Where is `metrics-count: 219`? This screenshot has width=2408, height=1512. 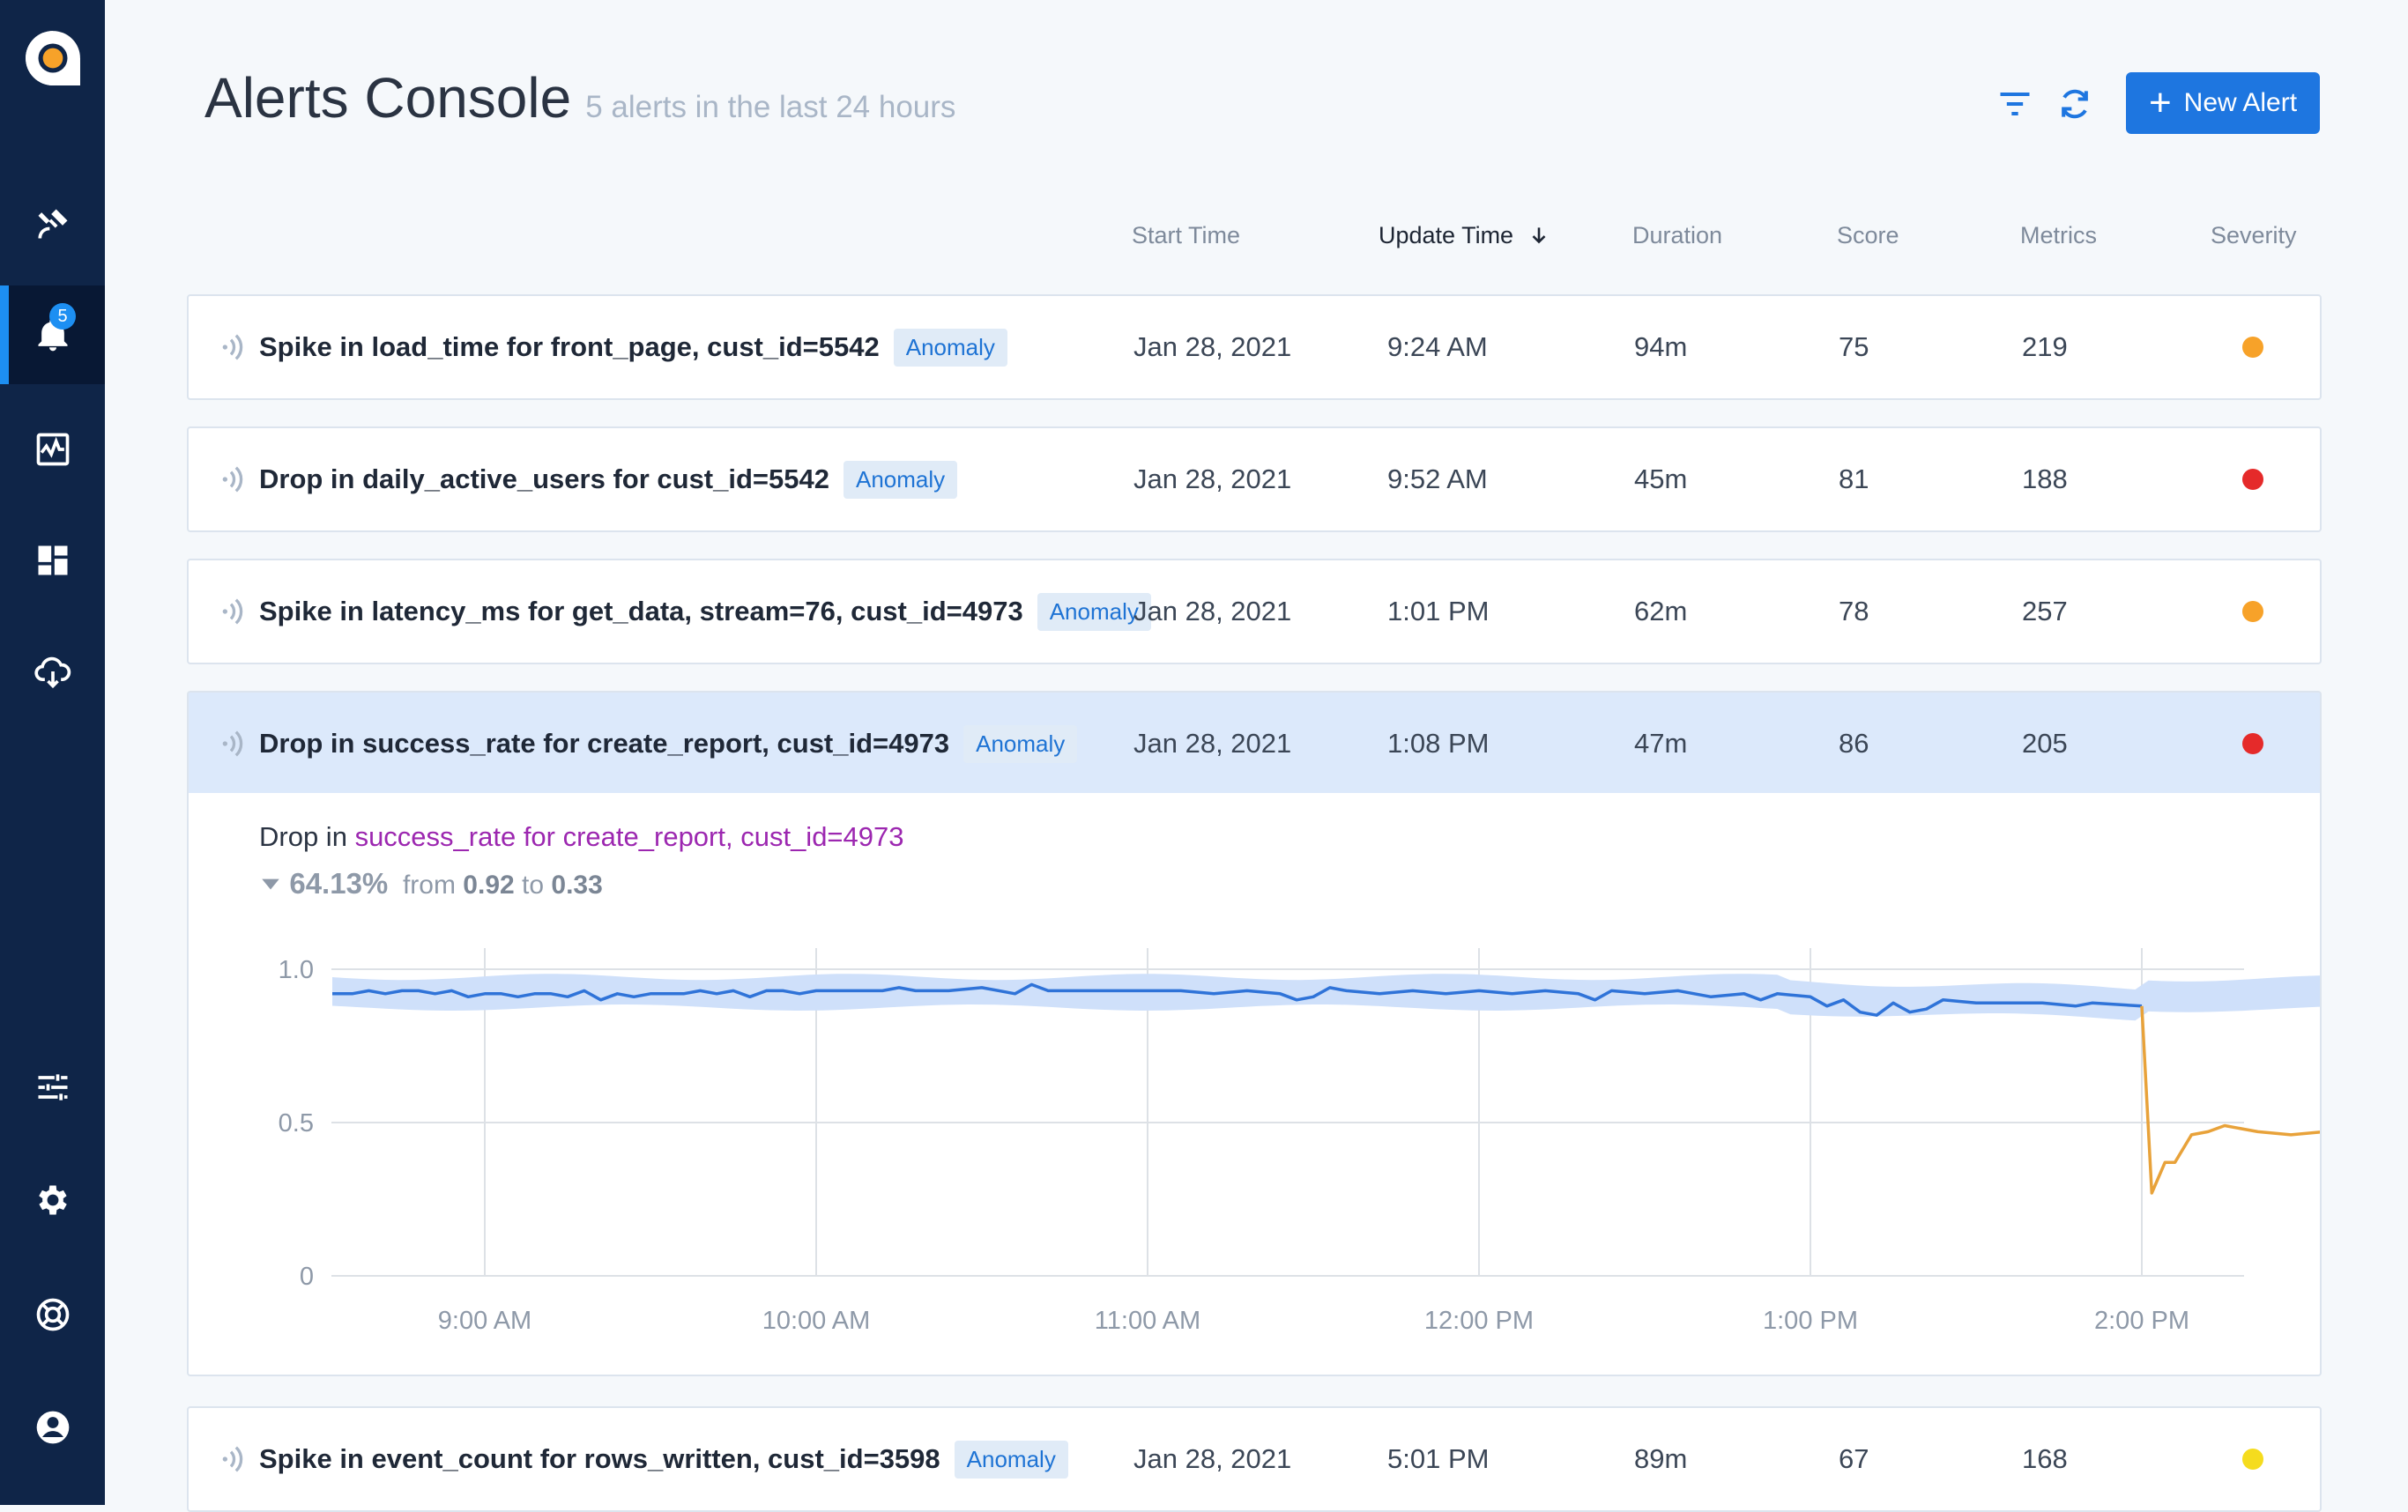 metrics-count: 219 is located at coordinates (2045, 346).